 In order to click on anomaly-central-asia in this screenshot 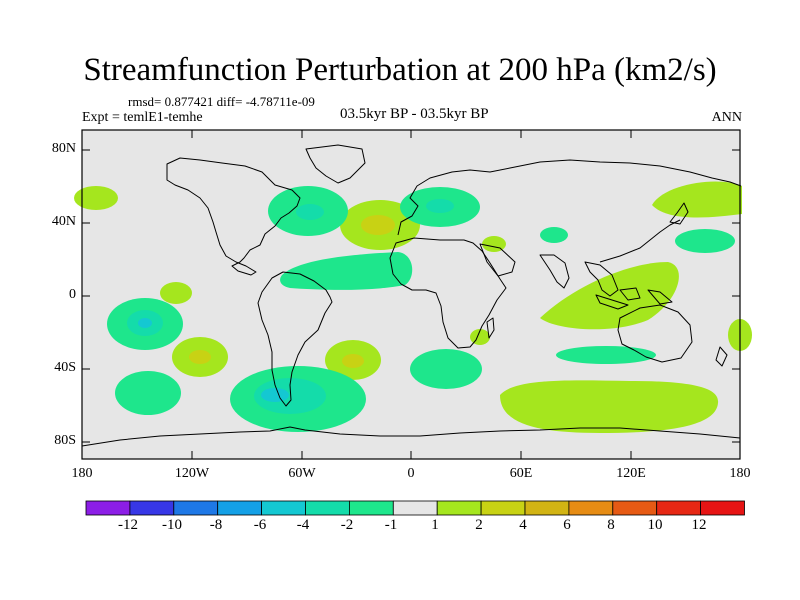, I will do `click(554, 235)`.